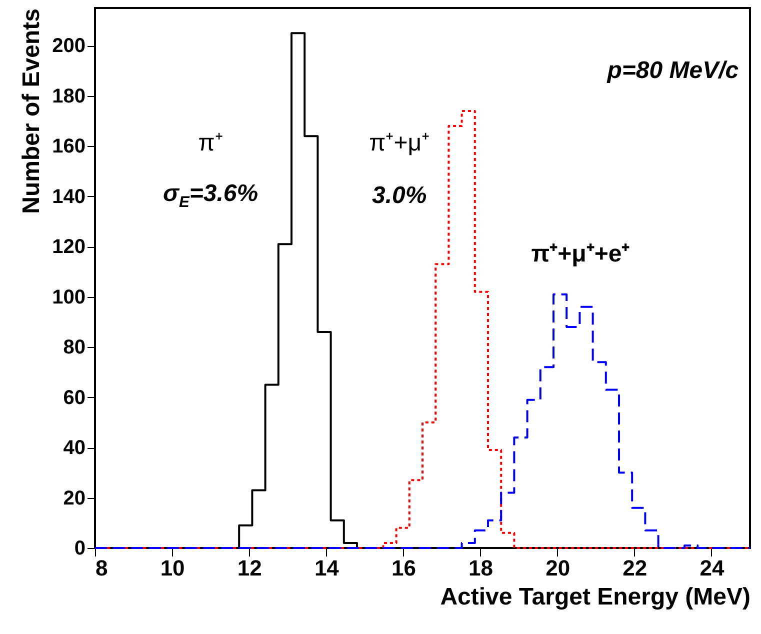  What do you see at coordinates (74, 448) in the screenshot?
I see `y-tick-label: 40` at bounding box center [74, 448].